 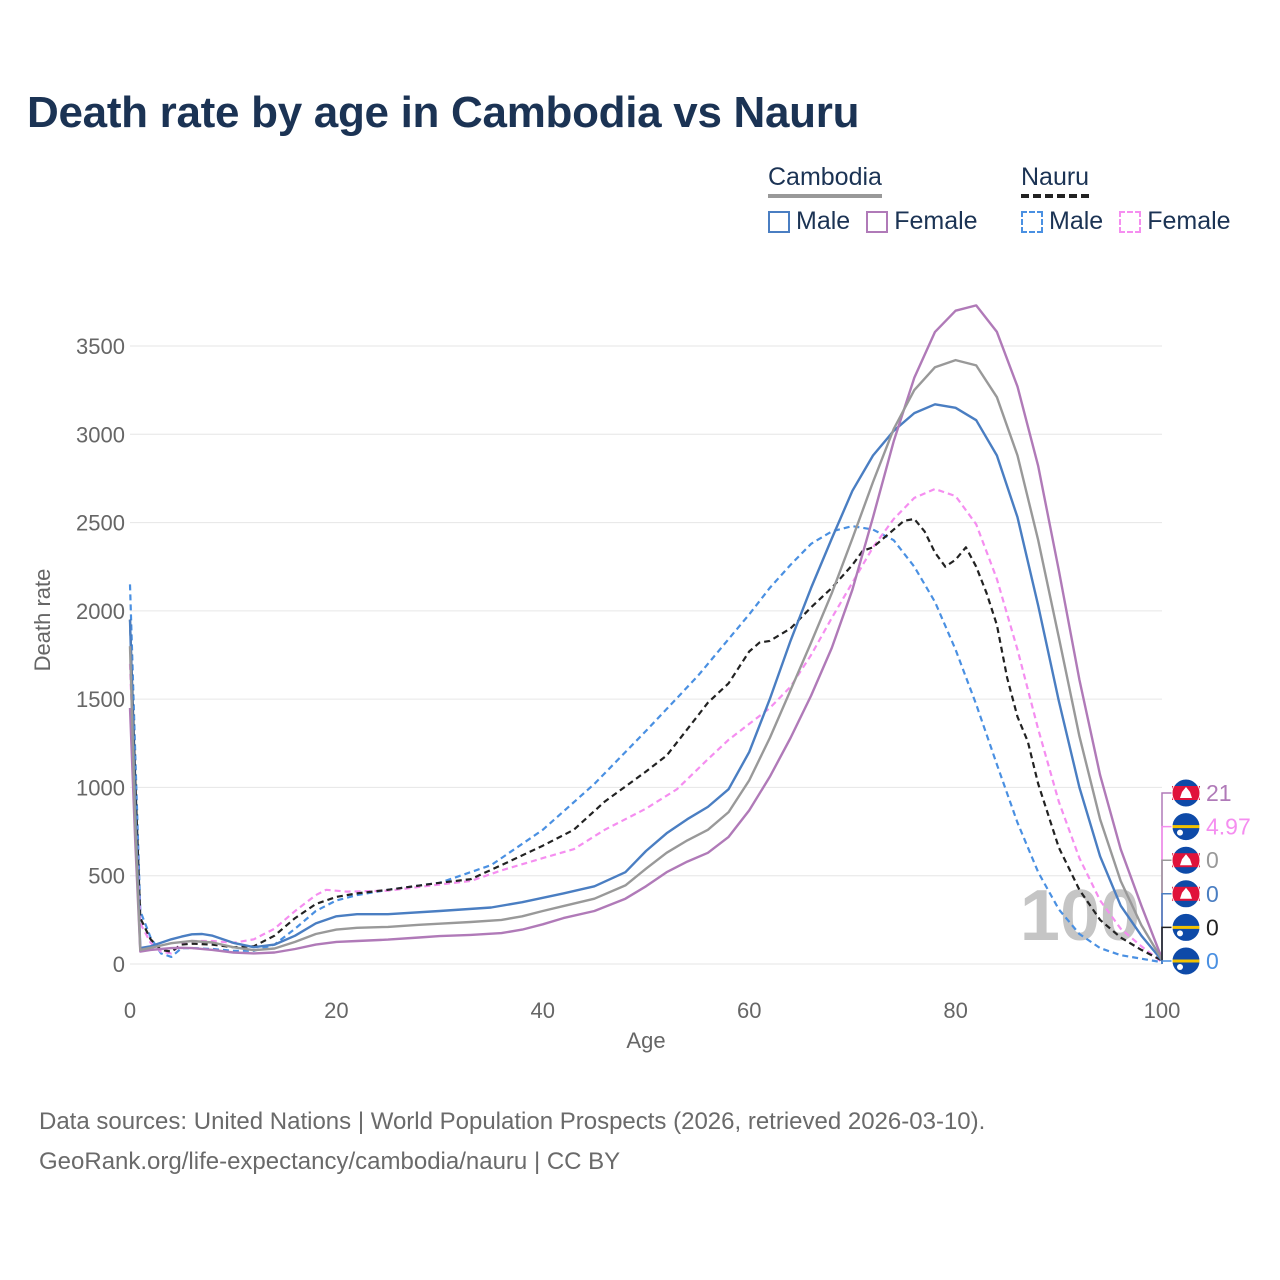 What do you see at coordinates (877, 221) in the screenshot?
I see `legend-cambodia-female-swatch` at bounding box center [877, 221].